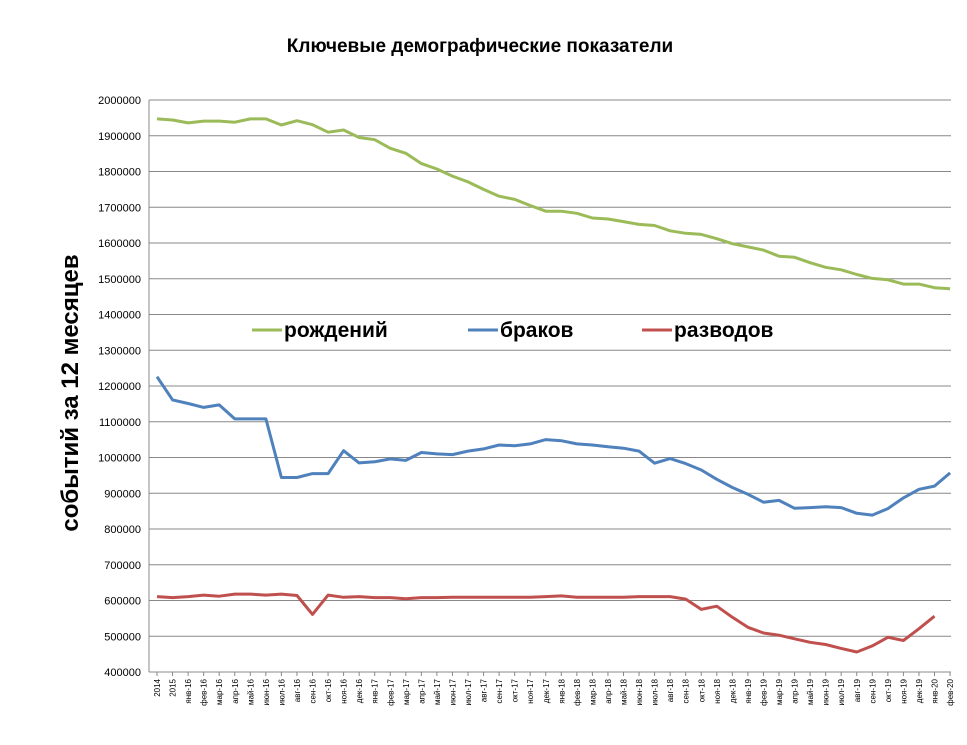  Describe the element at coordinates (468, 691) in the screenshot. I see `x-tick-label: июл-17` at that location.